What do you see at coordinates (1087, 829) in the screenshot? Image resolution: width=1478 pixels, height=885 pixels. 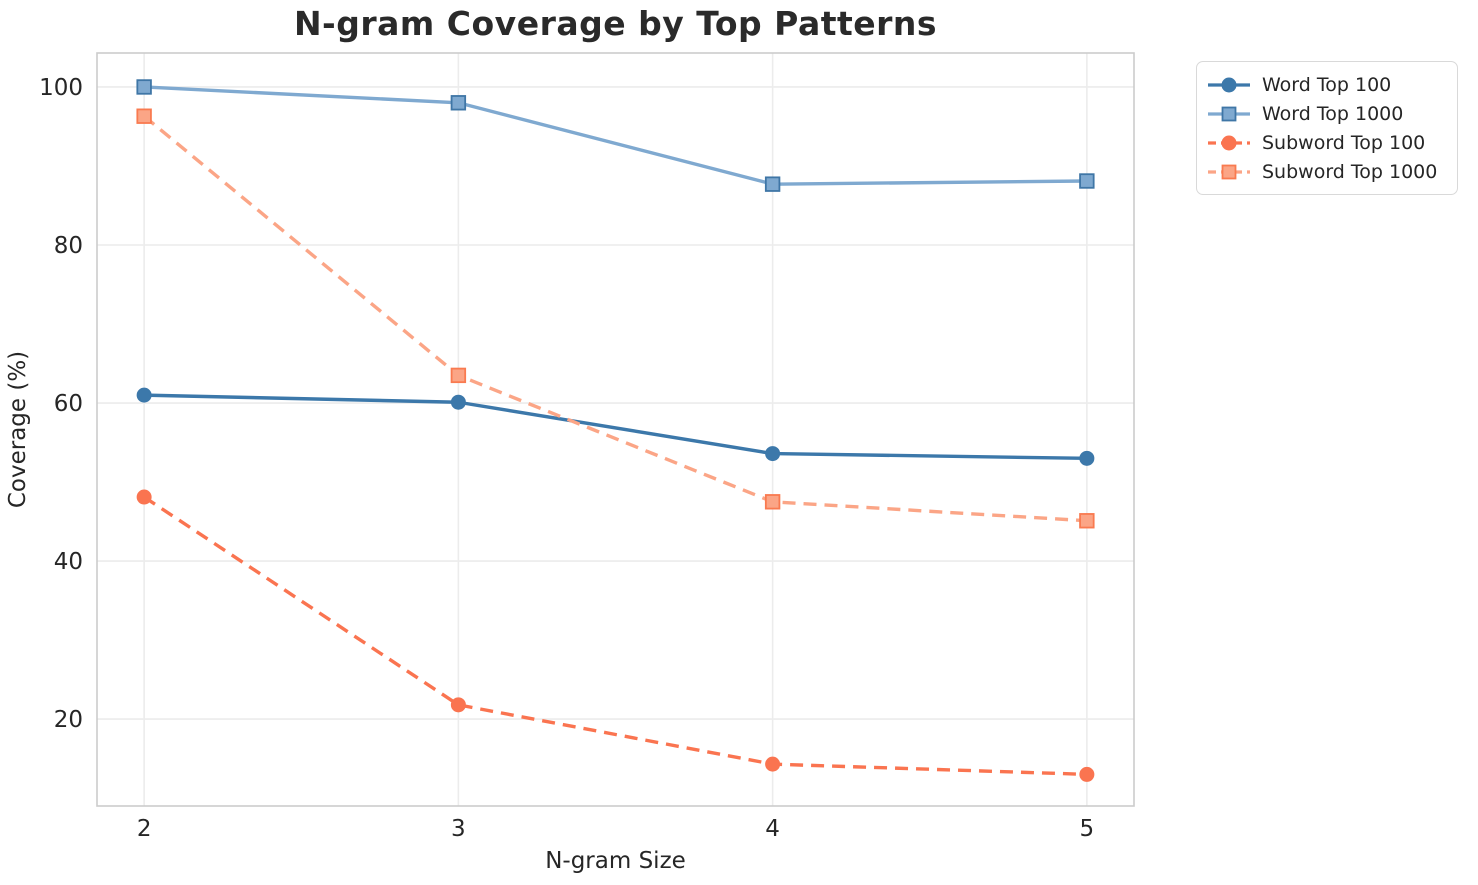 I see `x-tick-label: 5` at bounding box center [1087, 829].